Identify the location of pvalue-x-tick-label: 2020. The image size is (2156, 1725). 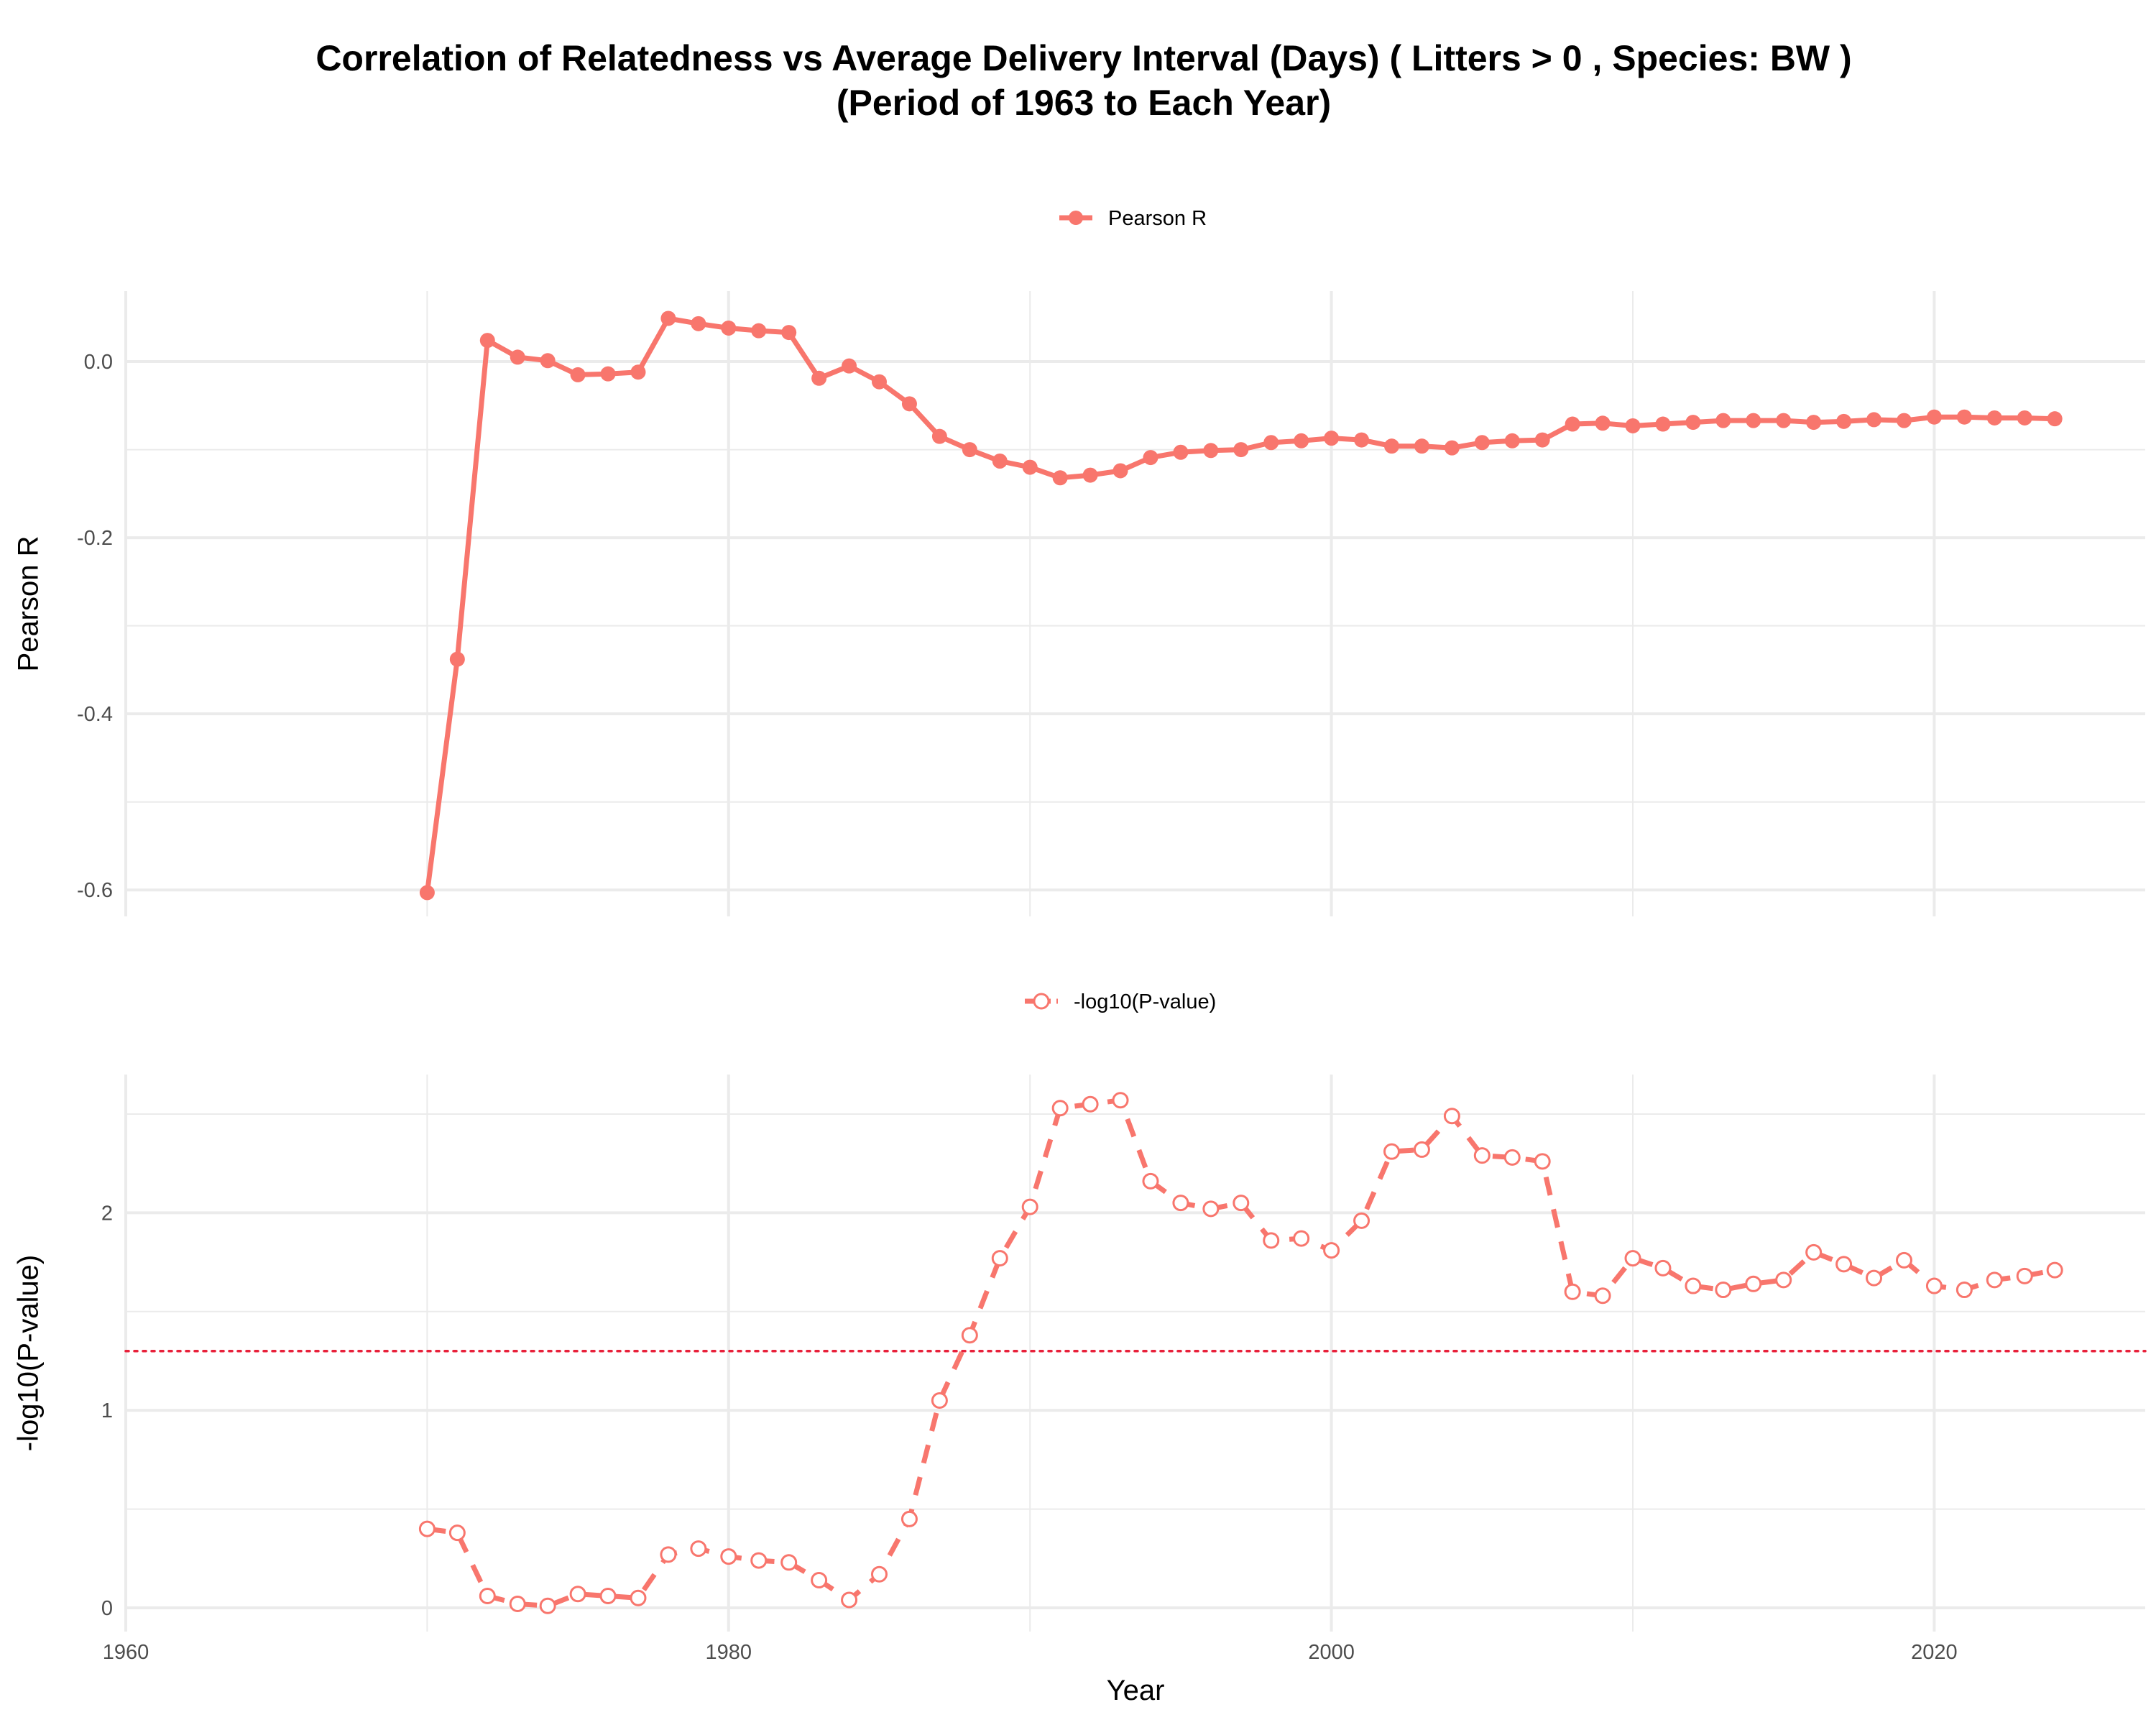
(1934, 1652).